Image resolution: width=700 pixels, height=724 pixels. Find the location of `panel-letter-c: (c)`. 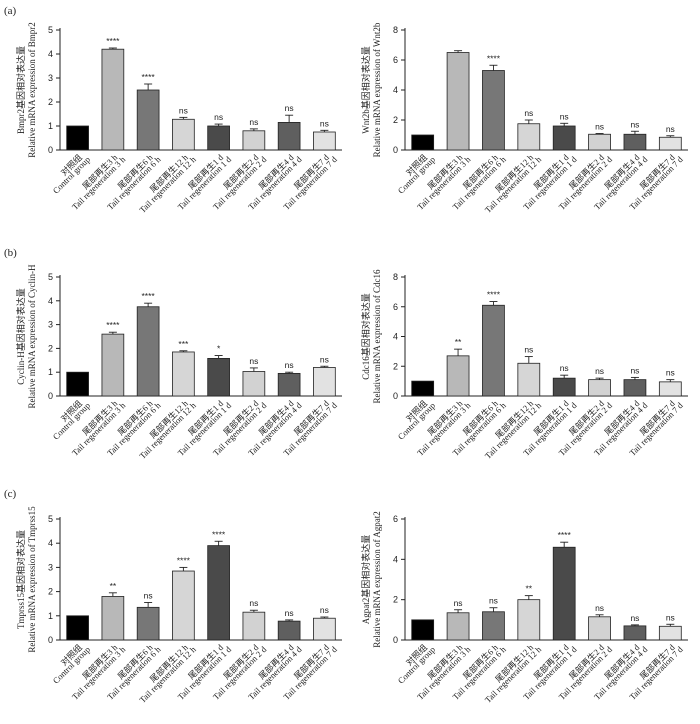

panel-letter-c: (c) is located at coordinates (10, 494).